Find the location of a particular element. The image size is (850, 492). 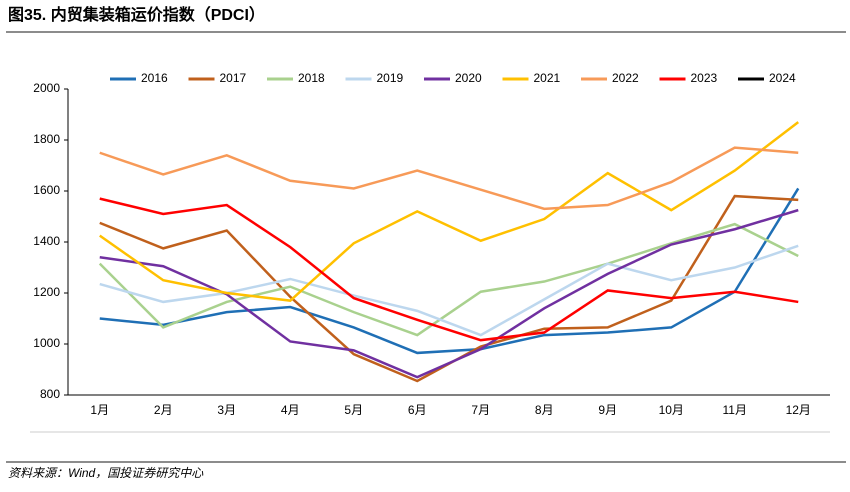

x-tick-label: 2月 is located at coordinates (163, 410).